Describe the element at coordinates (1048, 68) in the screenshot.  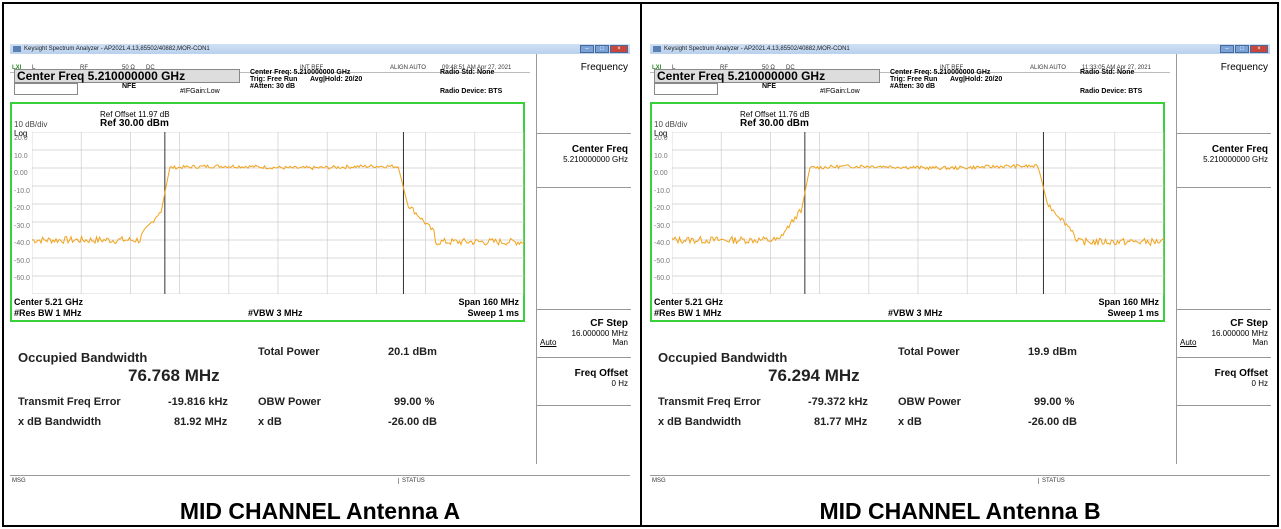
I see `align-auto: ALIGN AUTO` at that location.